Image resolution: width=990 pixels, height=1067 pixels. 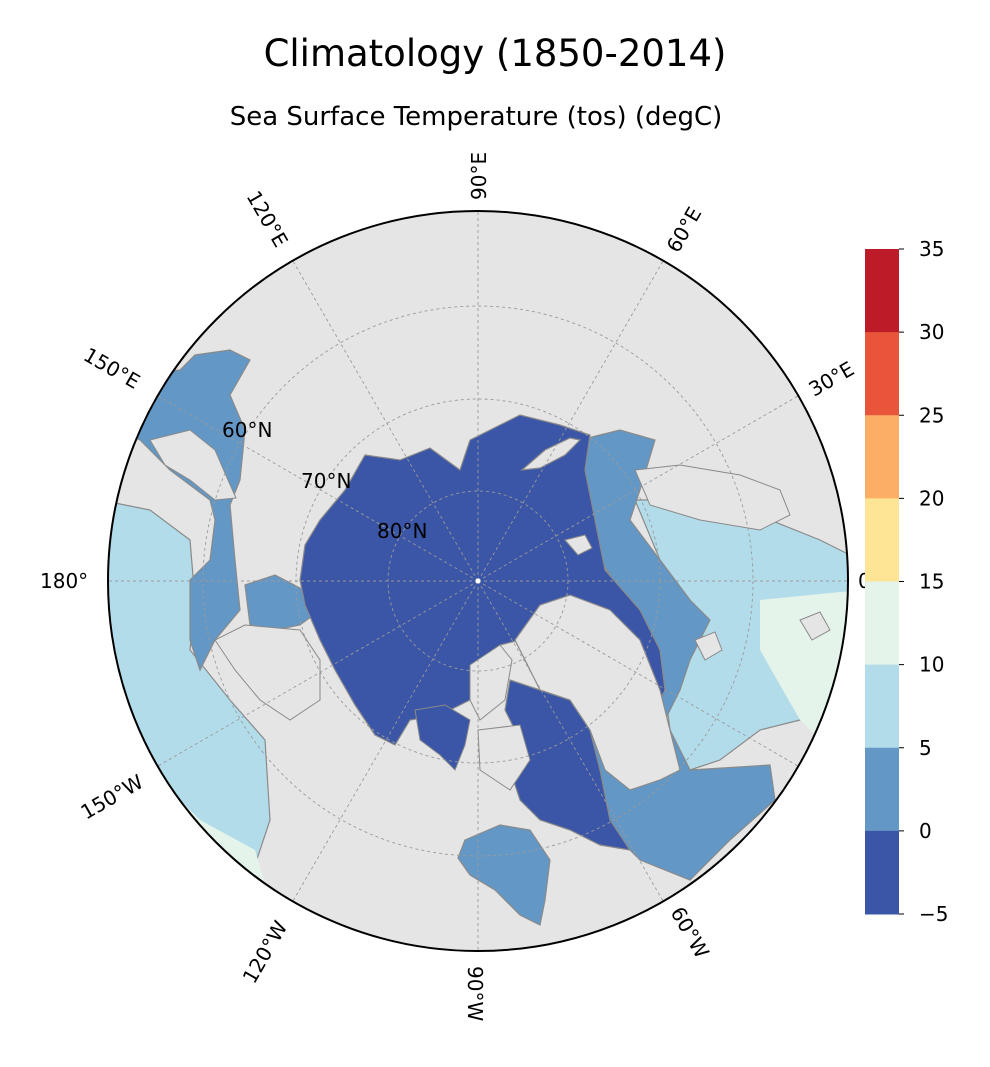 I want to click on colorbar-tick-label: −5, so click(x=933, y=914).